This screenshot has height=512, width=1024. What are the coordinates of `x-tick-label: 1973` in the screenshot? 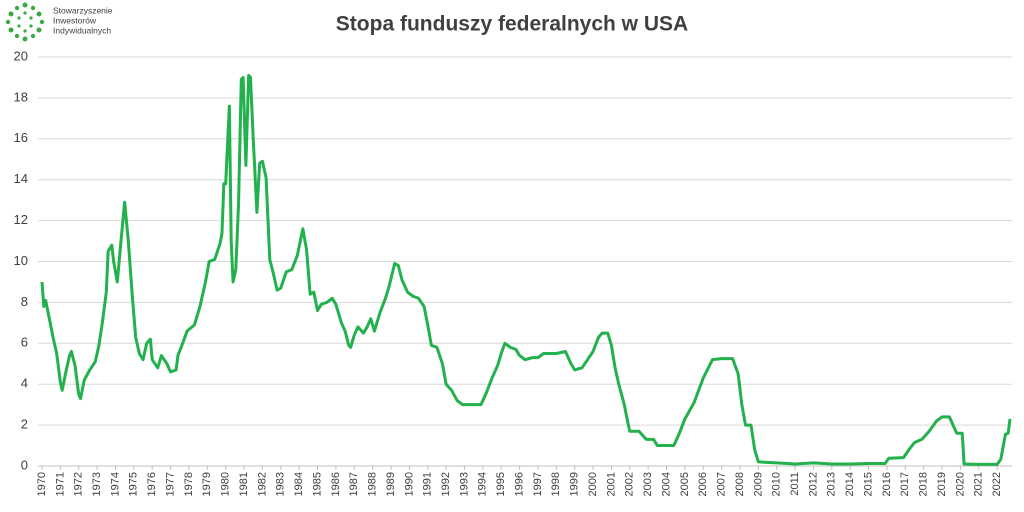 It's located at (97, 484).